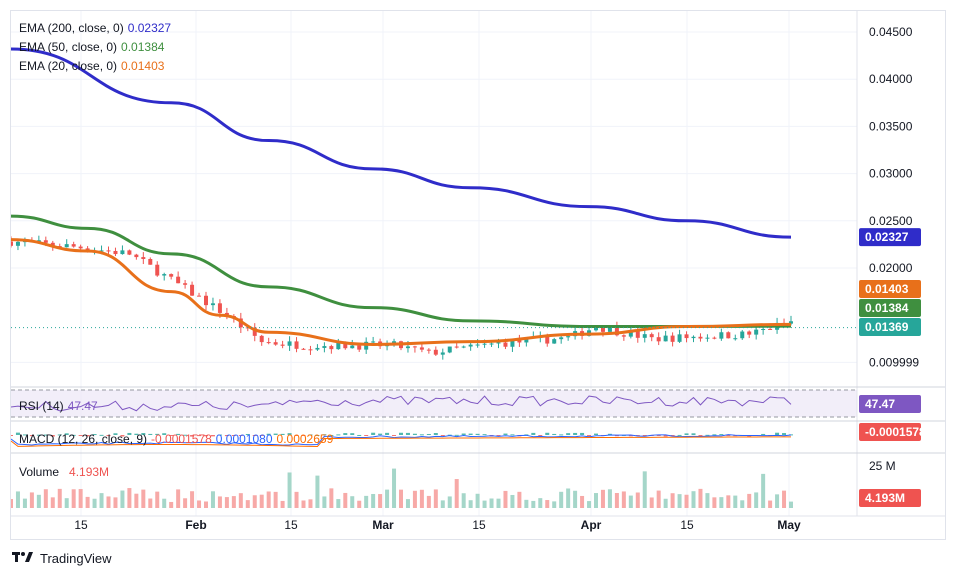 This screenshot has width=957, height=579. I want to click on legend-ema200-value: 0.02327, so click(149, 28).